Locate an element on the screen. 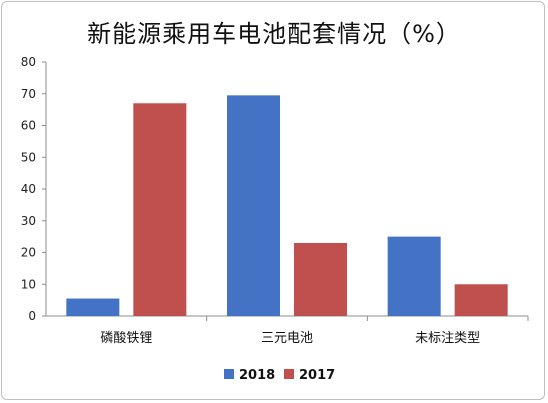  legend-label: 2018 is located at coordinates (257, 375).